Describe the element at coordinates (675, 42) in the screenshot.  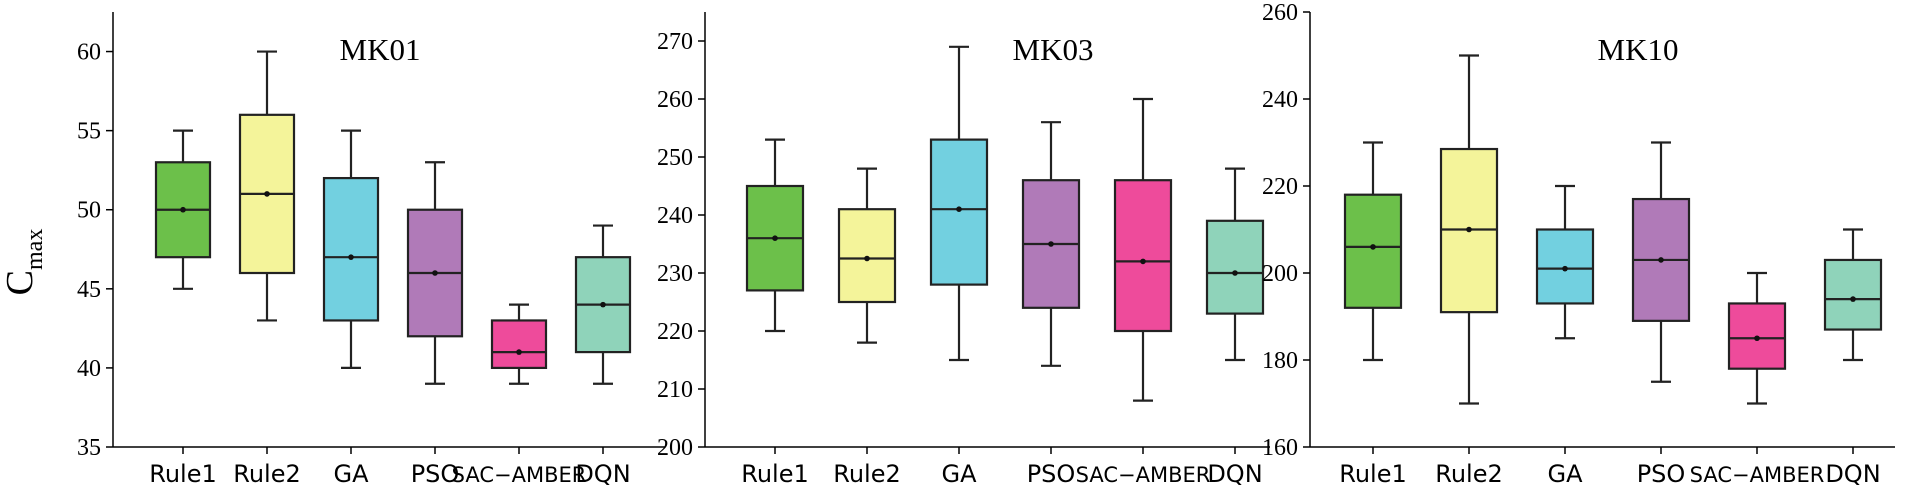
I see `y-tick-label: 270` at that location.